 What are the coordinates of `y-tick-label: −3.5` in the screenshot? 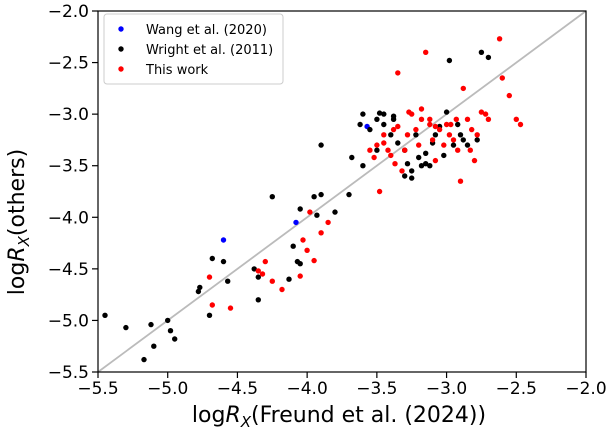 It's located at (68, 167).